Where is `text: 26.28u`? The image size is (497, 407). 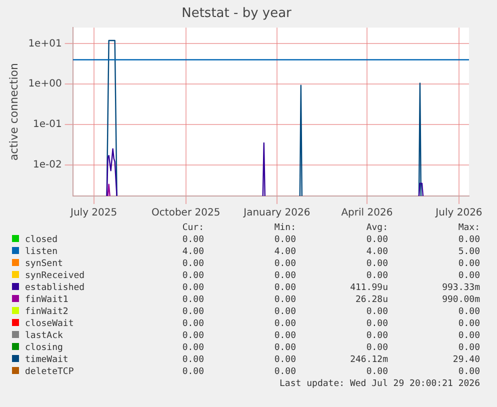
text: 26.28u is located at coordinates (371, 300).